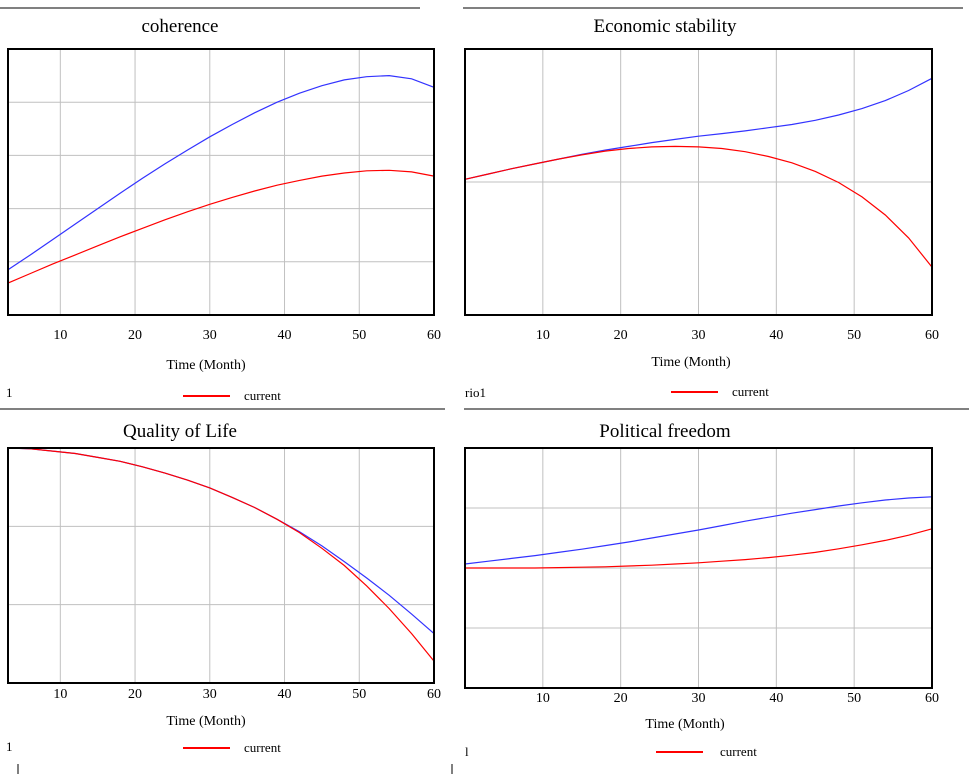  I want to click on chart-title: Quality of Life, so click(180, 431).